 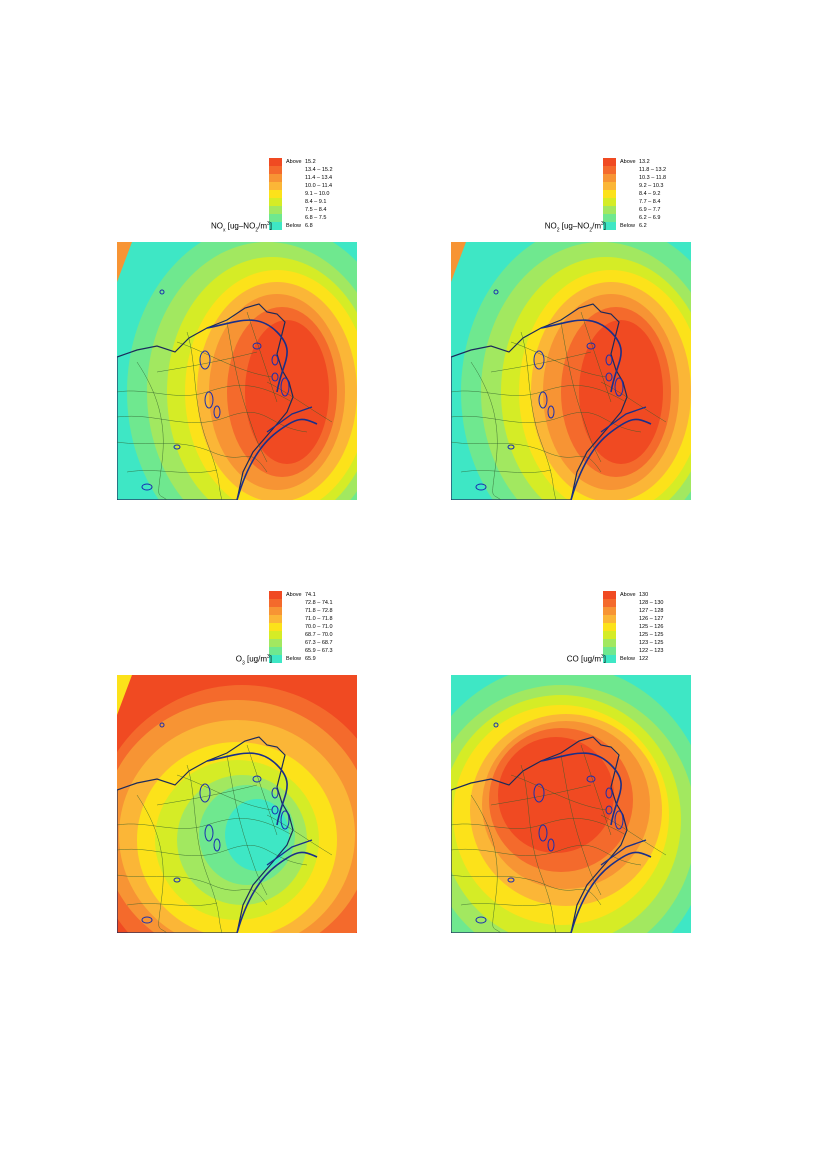 I want to click on quantity-label-co: CO [ug/m3], so click(x=586, y=659).